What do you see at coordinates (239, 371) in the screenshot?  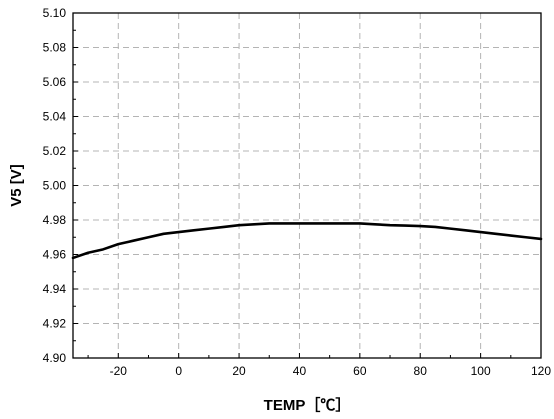 I see `x-tick-label: 20` at bounding box center [239, 371].